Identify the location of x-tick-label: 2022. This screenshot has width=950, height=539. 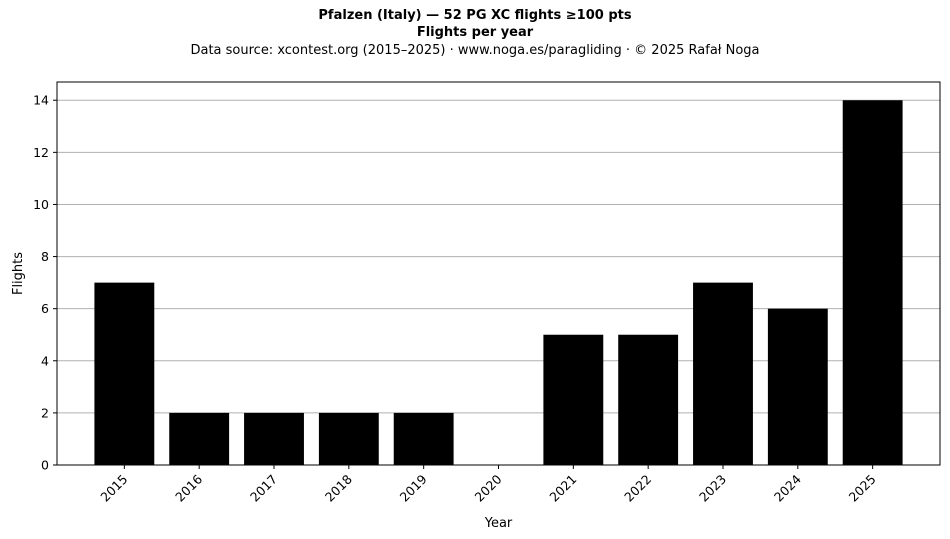
(637, 488).